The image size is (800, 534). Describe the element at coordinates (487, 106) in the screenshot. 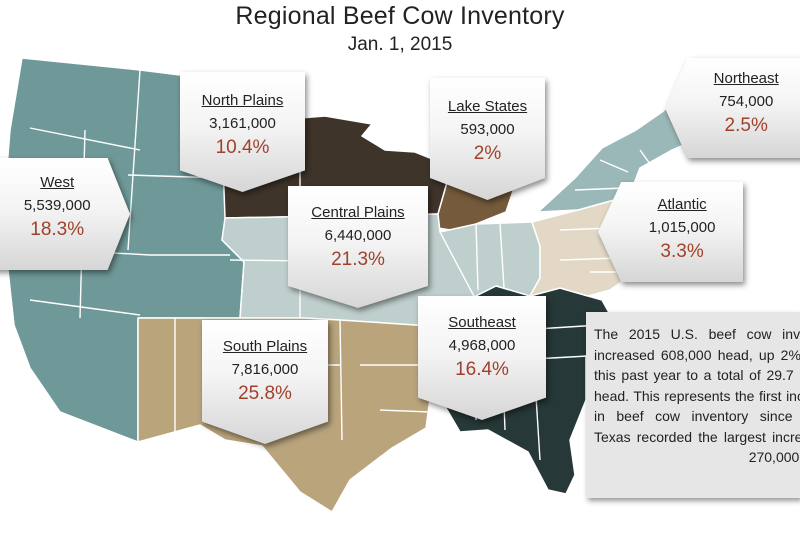

I see `region-name: Lake States` at that location.